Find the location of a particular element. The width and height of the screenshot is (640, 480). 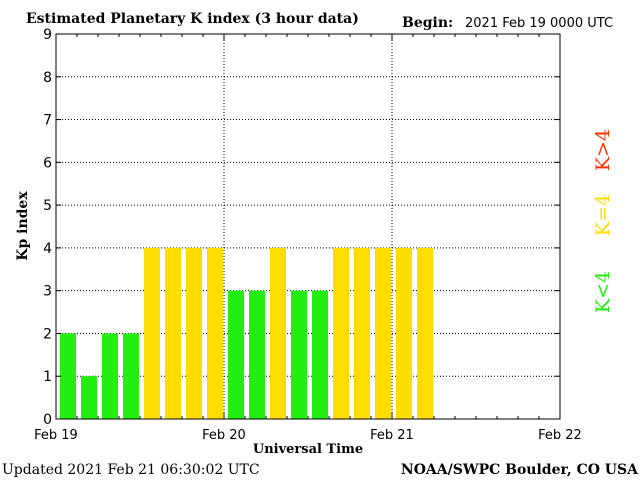

begin-label: Begin: is located at coordinates (427, 23).